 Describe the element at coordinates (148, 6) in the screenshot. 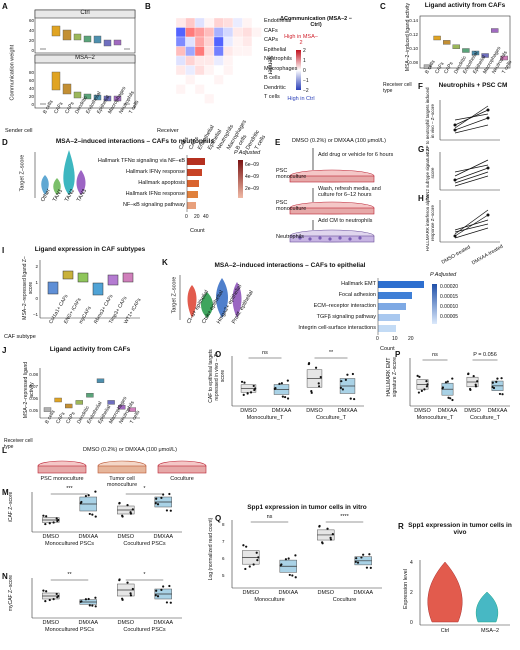

I see `panel-b-letter: B` at that location.